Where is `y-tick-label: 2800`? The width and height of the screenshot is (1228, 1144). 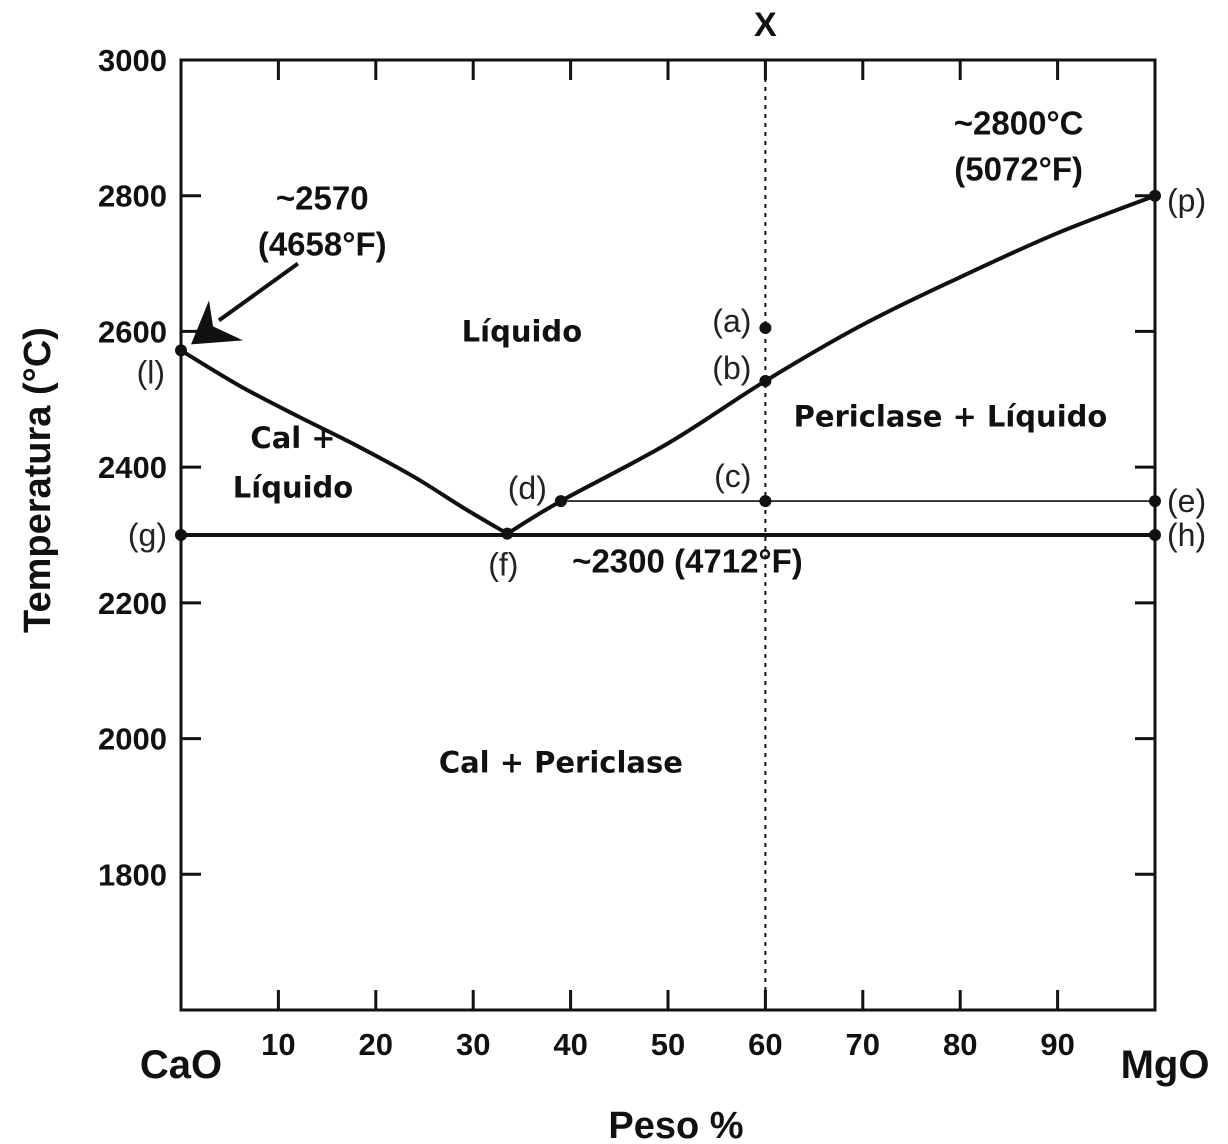 y-tick-label: 2800 is located at coordinates (132, 196).